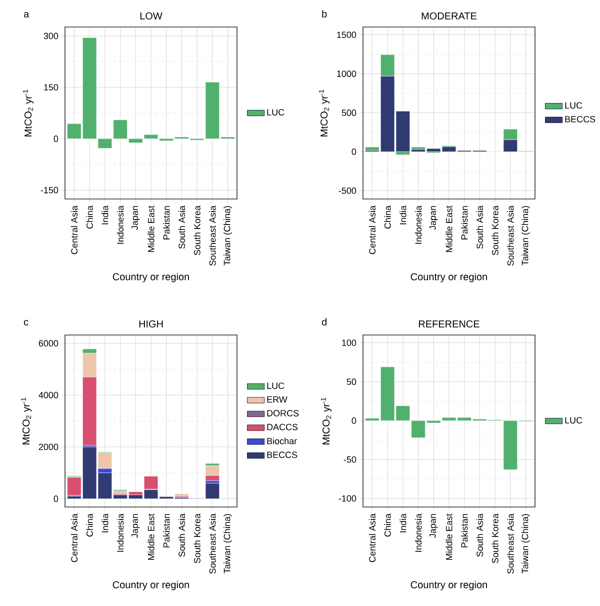  I want to click on y-tick-label: 2000, so click(48, 447).